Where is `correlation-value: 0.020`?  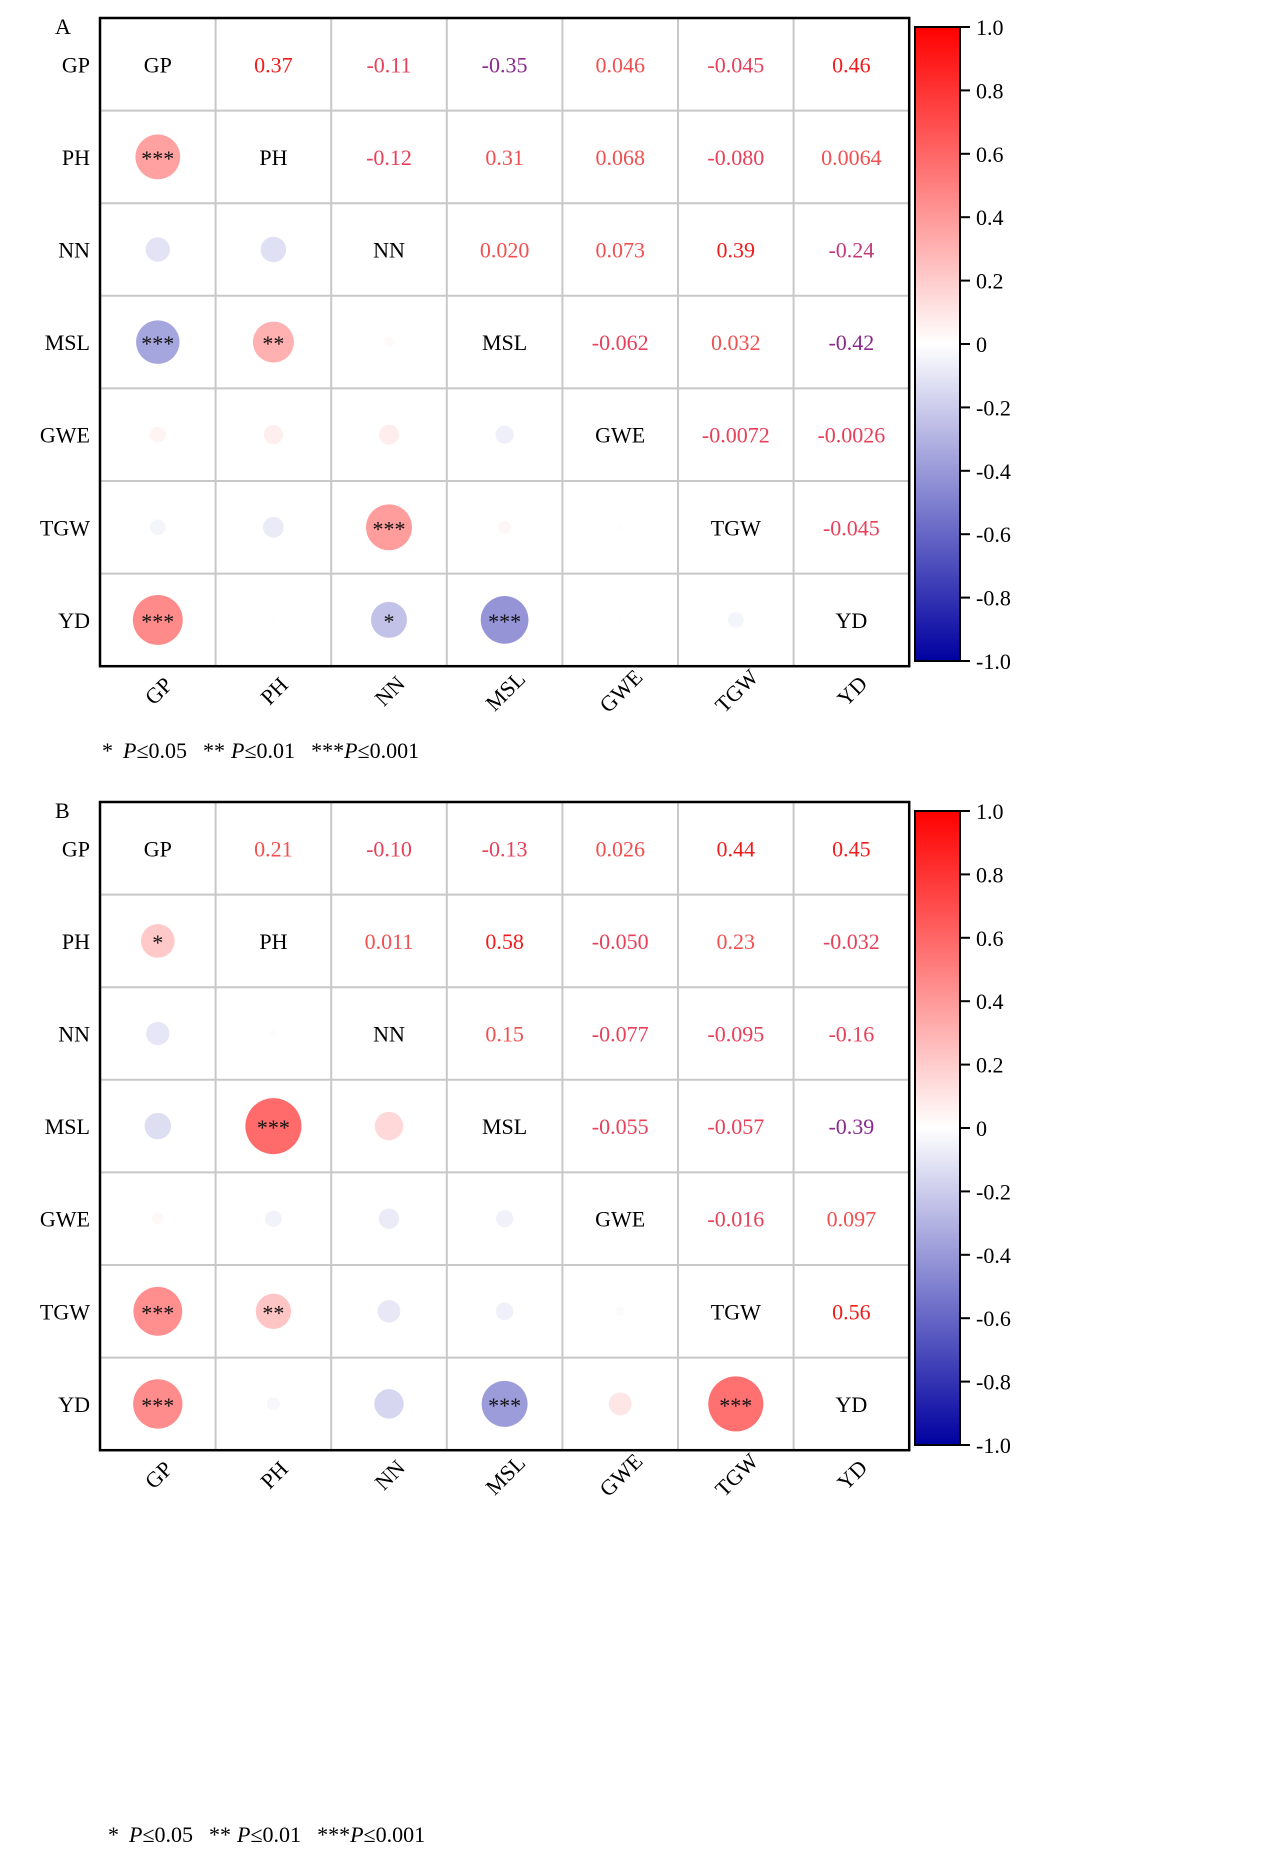
correlation-value: 0.020 is located at coordinates (505, 250).